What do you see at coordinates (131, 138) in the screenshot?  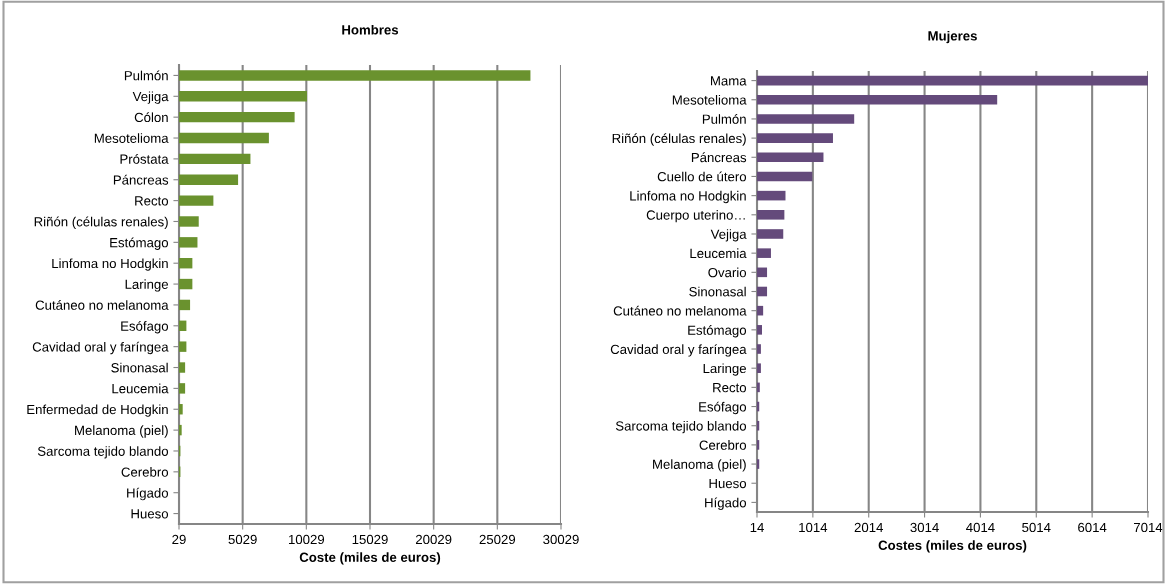 I see `y-tick-label: Mesotelioma` at bounding box center [131, 138].